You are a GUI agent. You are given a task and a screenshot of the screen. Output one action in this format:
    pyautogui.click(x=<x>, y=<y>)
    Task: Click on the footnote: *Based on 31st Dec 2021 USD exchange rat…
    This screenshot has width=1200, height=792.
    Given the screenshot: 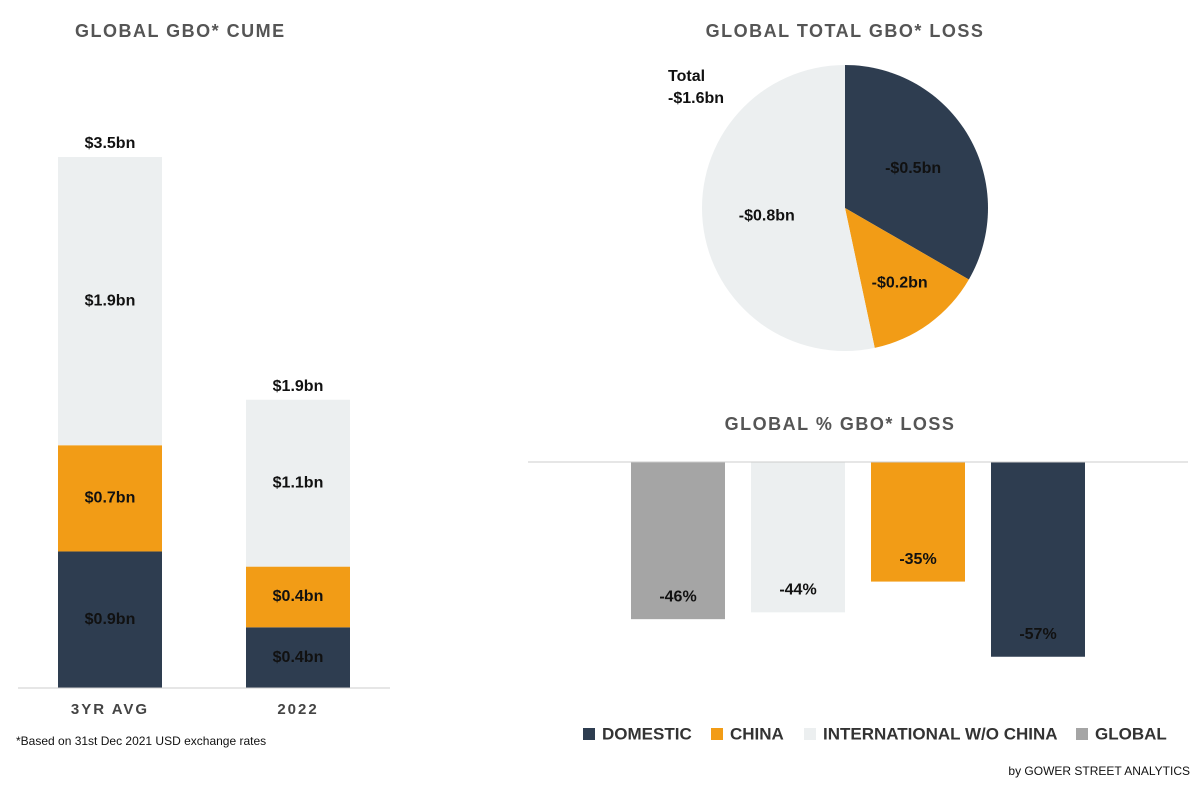 What is the action you would take?
    pyautogui.click(x=141, y=741)
    